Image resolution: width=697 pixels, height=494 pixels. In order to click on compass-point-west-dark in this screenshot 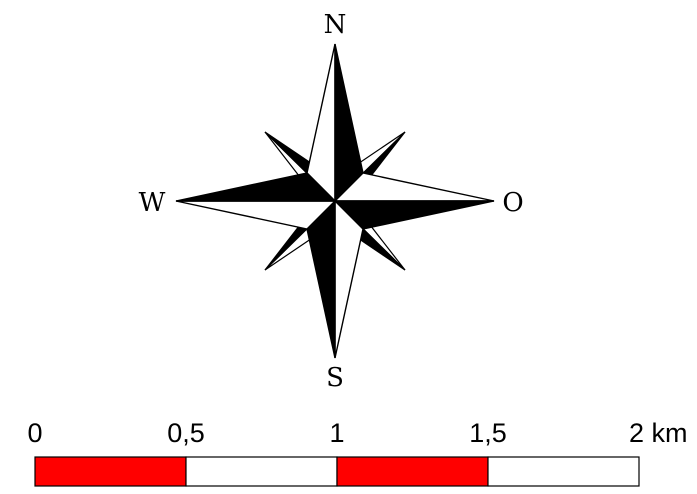, I will do `click(256, 187)`.